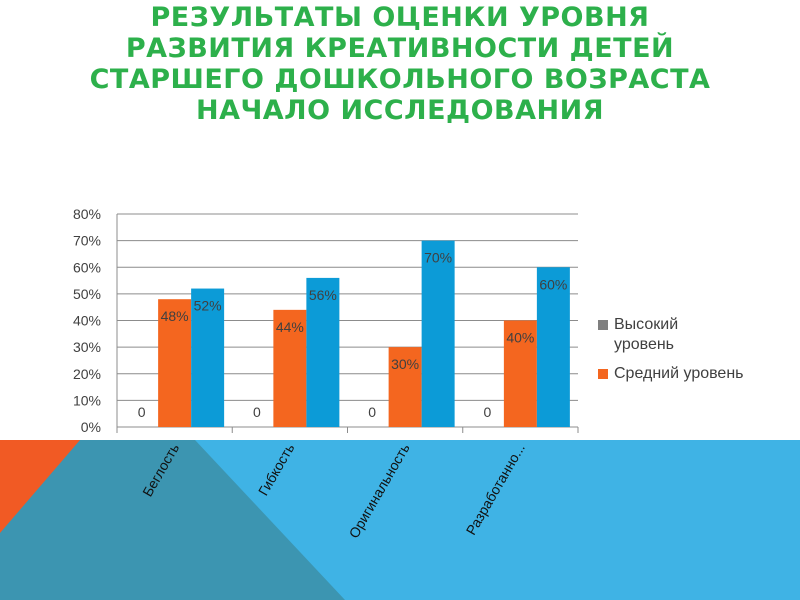  I want to click on data-label: 52%, so click(208, 306).